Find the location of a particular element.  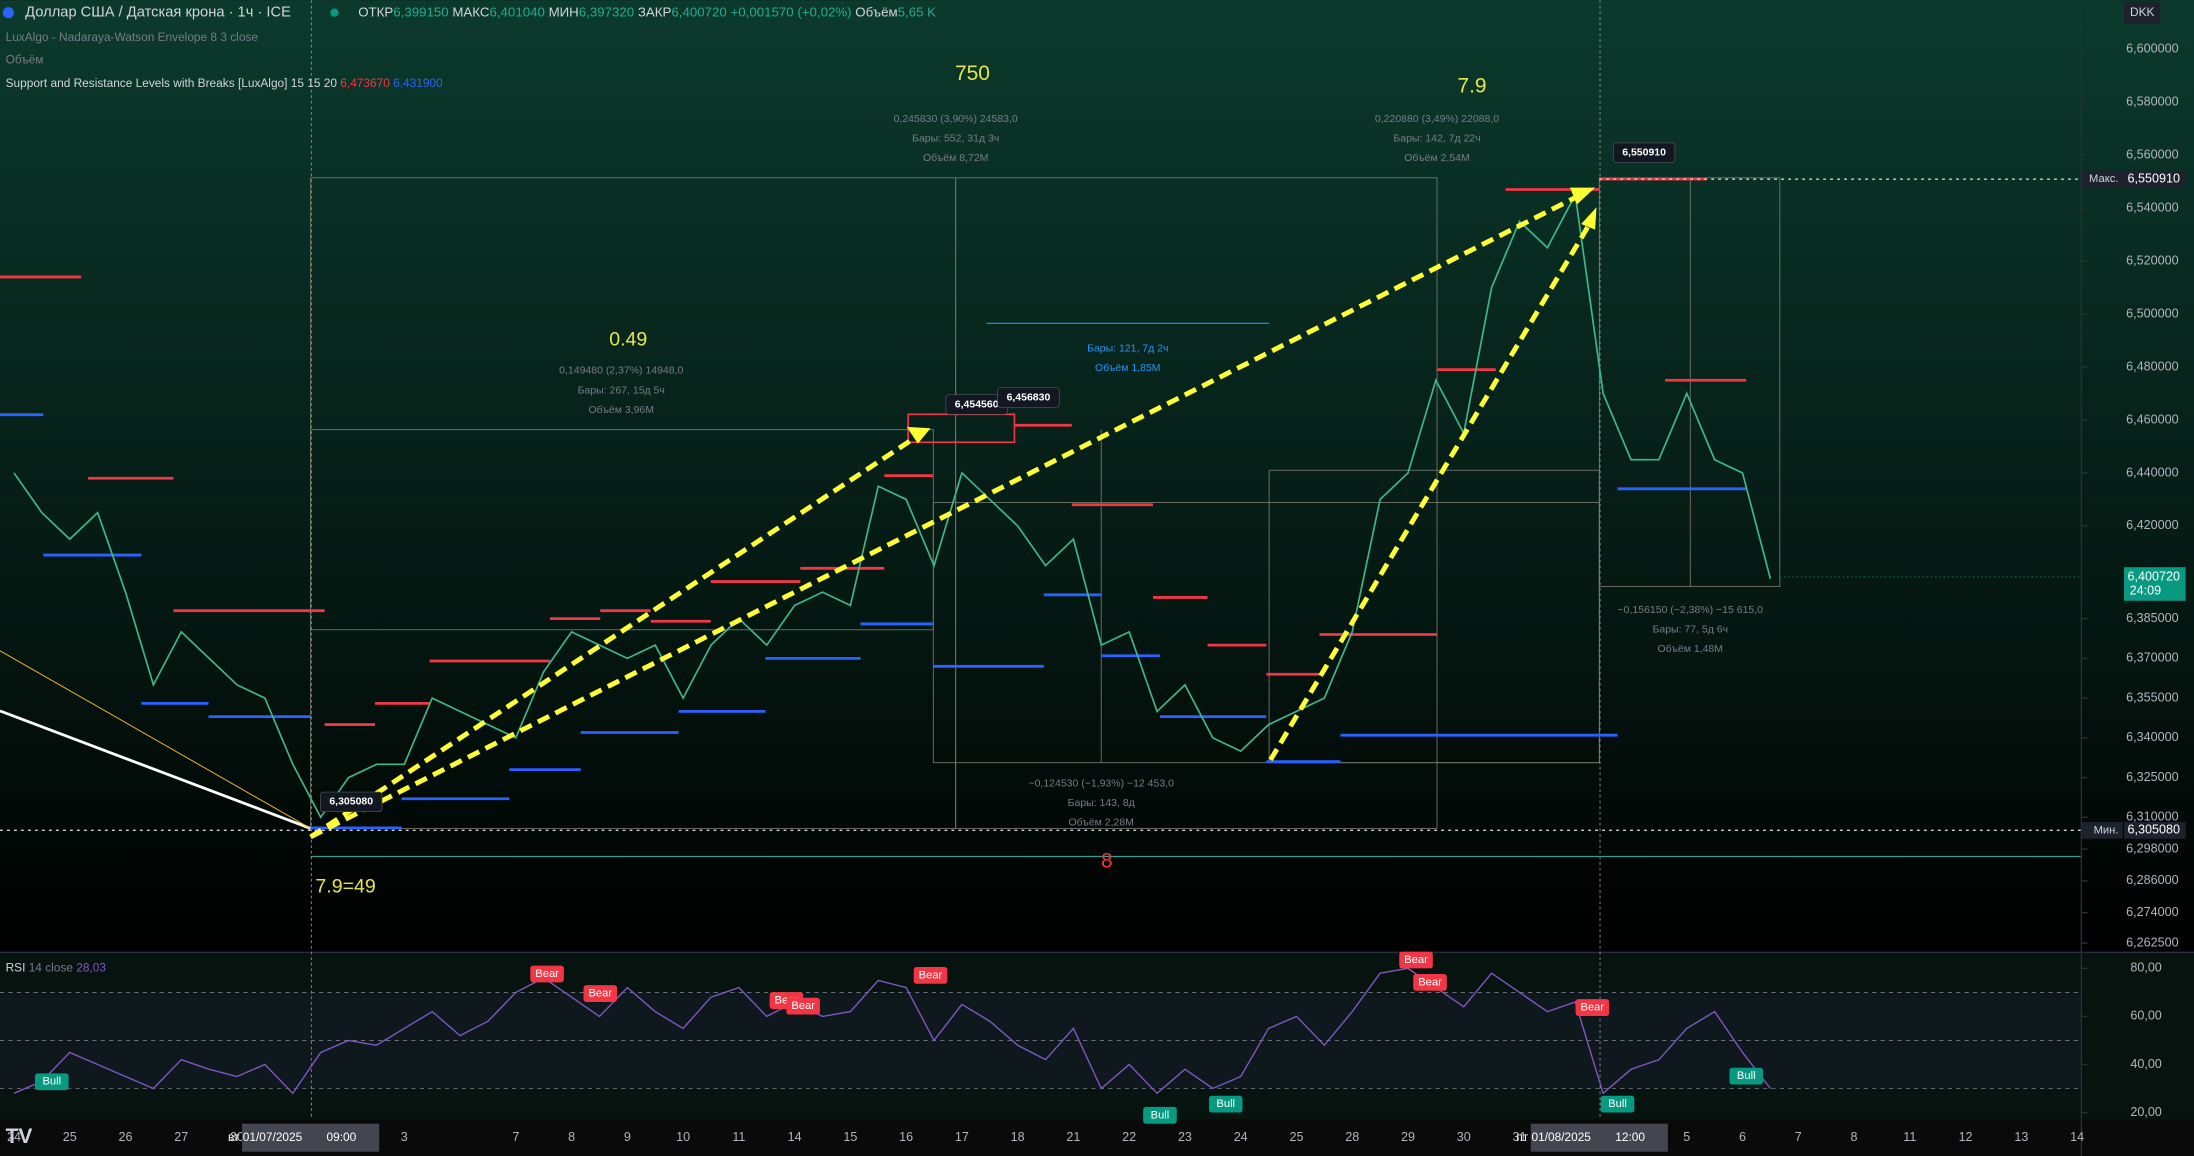

currency: DKK is located at coordinates (2142, 12).